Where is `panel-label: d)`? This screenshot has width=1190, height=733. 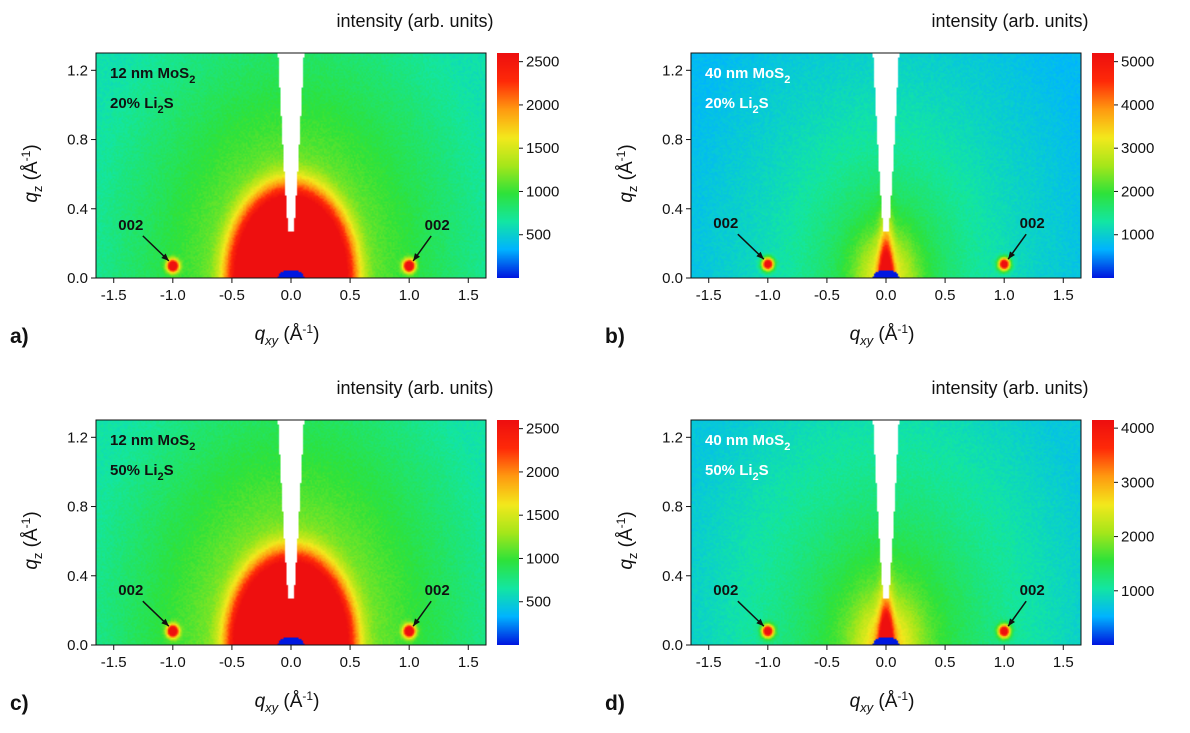 panel-label: d) is located at coordinates (615, 703).